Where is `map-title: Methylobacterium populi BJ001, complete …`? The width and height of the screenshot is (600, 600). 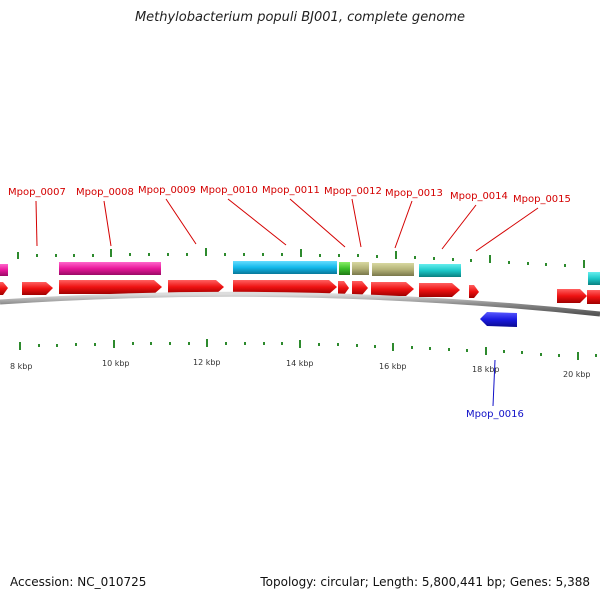 map-title: Methylobacterium populi BJ001, complete … is located at coordinates (300, 17).